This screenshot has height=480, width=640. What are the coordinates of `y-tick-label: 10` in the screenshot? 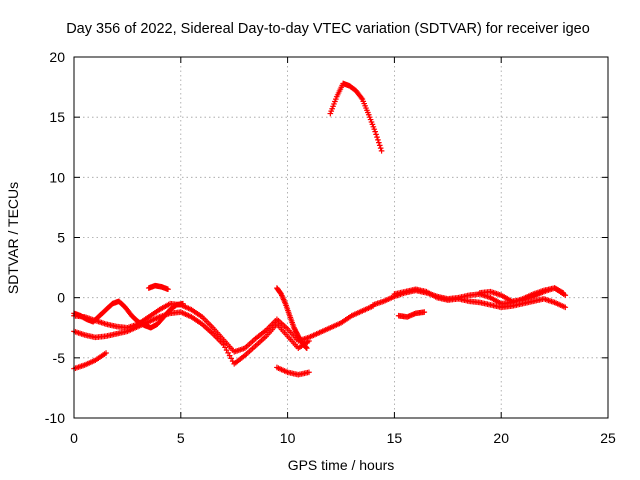 It's located at (57, 177).